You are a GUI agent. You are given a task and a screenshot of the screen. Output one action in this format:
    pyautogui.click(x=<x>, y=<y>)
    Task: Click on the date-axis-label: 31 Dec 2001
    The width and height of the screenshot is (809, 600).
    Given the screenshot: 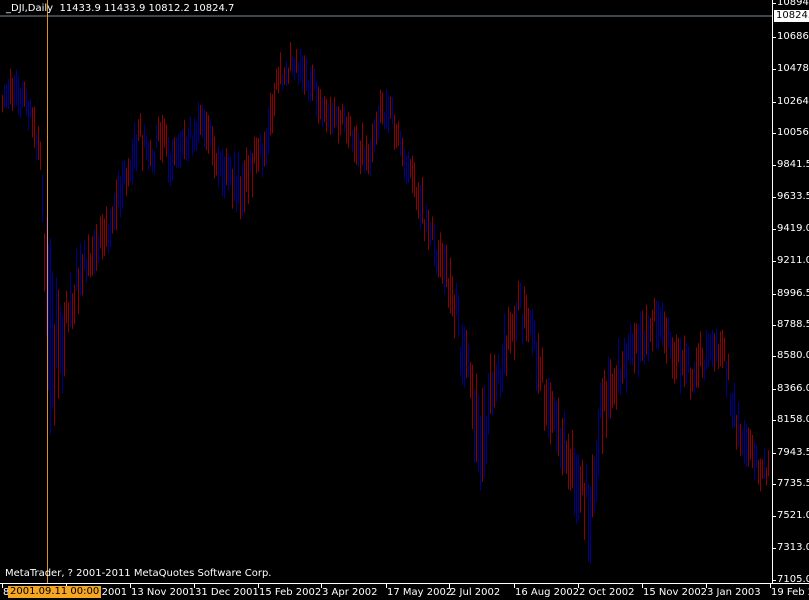 What is the action you would take?
    pyautogui.click(x=227, y=592)
    